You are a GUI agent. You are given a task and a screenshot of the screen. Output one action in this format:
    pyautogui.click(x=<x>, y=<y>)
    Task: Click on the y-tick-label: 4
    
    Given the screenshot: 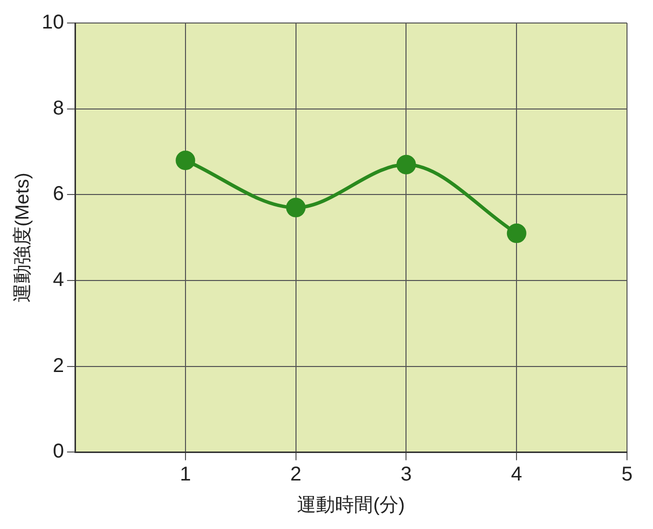 What is the action you would take?
    pyautogui.click(x=58, y=280)
    